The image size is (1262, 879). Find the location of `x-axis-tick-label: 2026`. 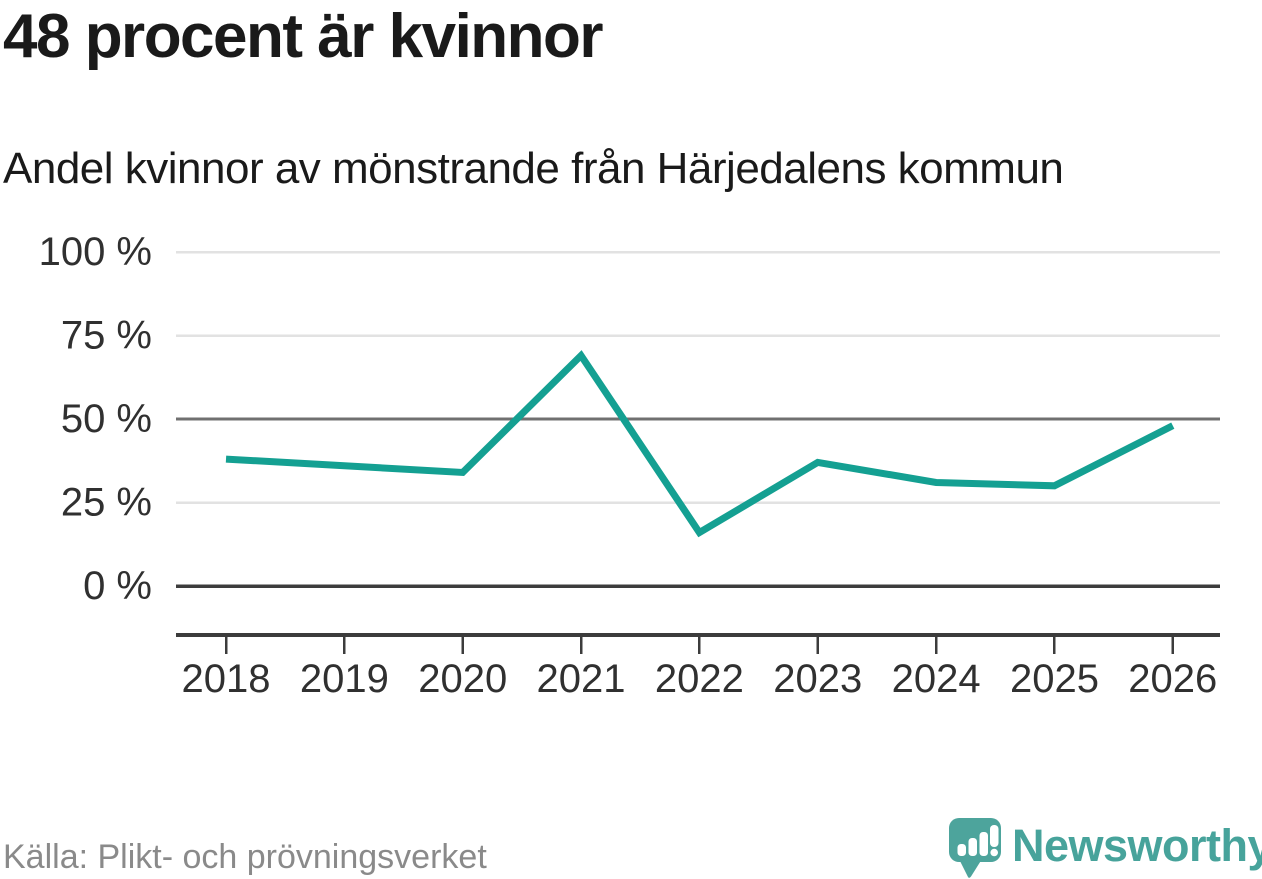

x-axis-tick-label: 2026 is located at coordinates (1172, 679).